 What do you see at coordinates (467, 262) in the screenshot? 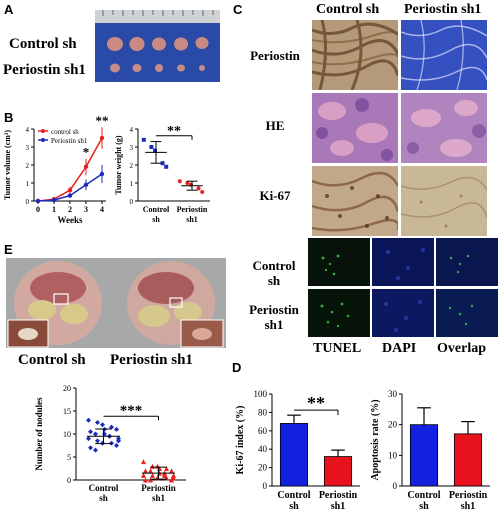
I see `overlap-control` at bounding box center [467, 262].